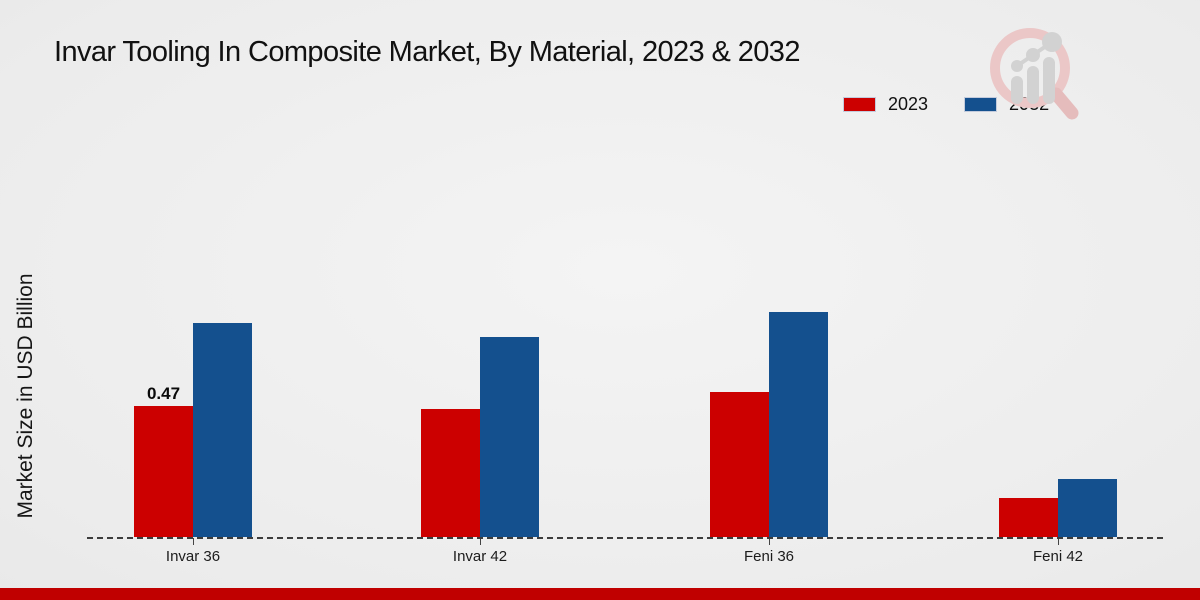 The height and width of the screenshot is (600, 1200). I want to click on x-tick-label-feni-36: Feni 36, so click(769, 556).